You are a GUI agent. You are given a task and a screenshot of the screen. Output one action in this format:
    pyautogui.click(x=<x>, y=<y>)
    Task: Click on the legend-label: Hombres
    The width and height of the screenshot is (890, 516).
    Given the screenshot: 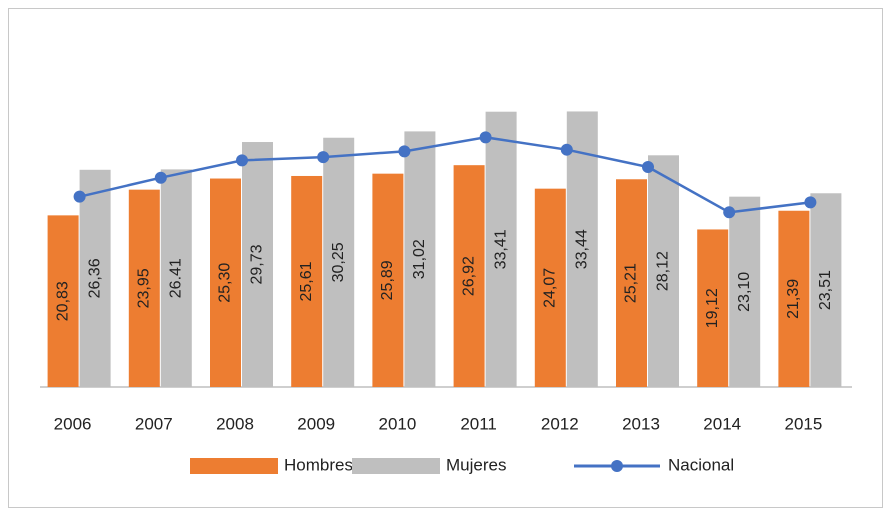 What is the action you would take?
    pyautogui.click(x=318, y=464)
    